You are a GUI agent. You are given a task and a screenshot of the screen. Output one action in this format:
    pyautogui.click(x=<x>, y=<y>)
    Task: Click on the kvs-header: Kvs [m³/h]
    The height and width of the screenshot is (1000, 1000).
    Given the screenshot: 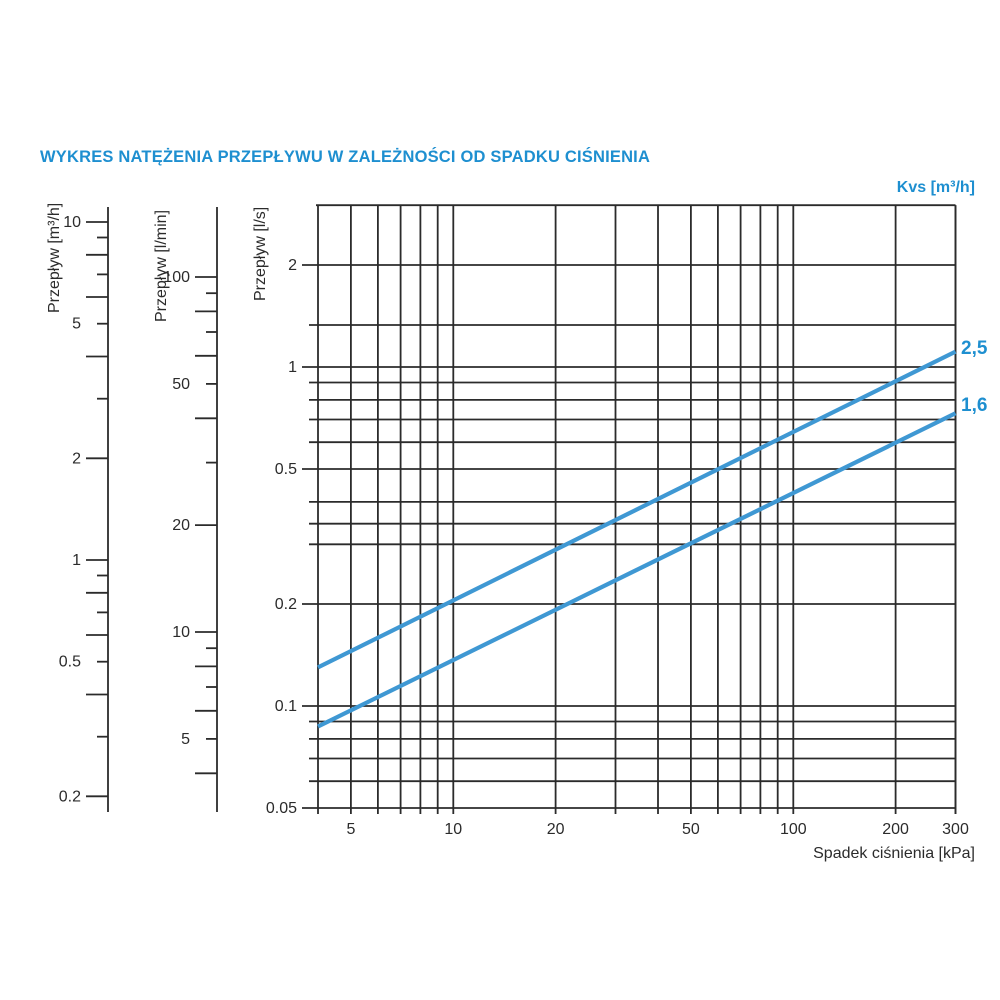 What is the action you would take?
    pyautogui.click(x=935, y=187)
    